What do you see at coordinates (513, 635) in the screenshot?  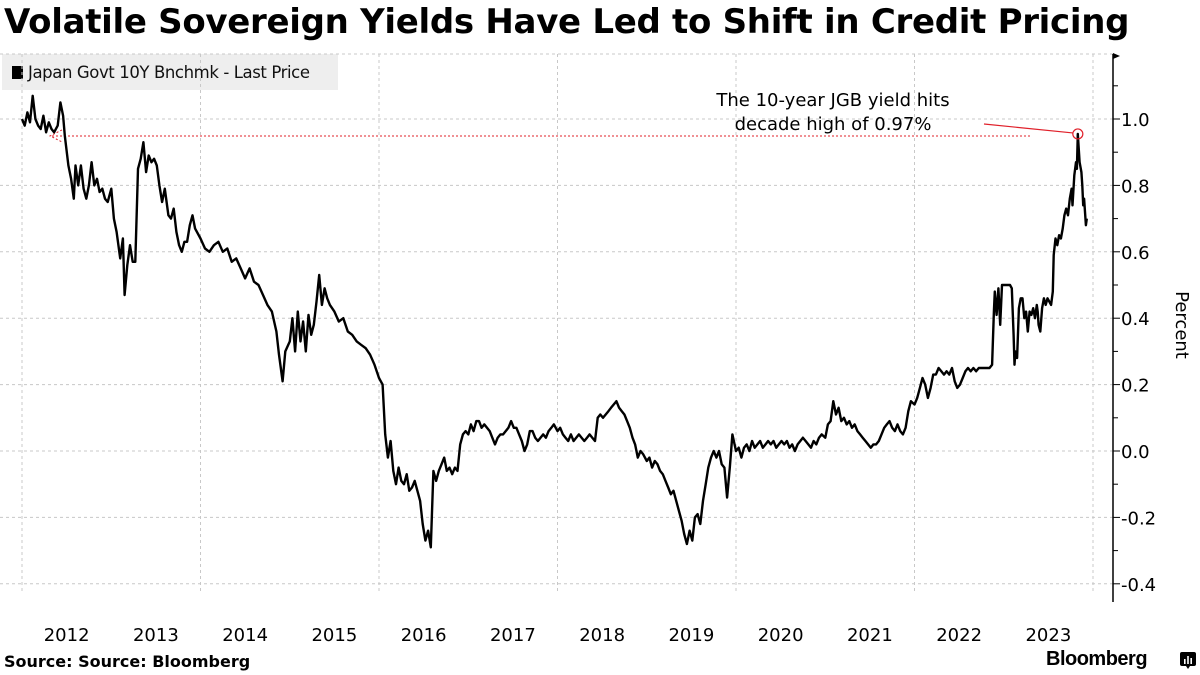 I see `x-tick-label: 2017` at bounding box center [513, 635].